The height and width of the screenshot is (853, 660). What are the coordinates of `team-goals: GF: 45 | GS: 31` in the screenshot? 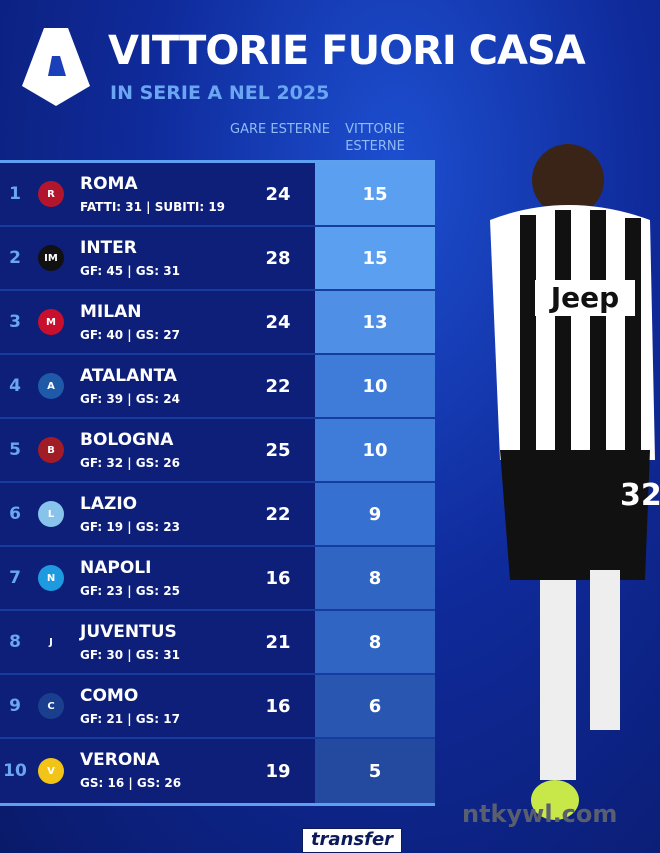 It's located at (130, 271).